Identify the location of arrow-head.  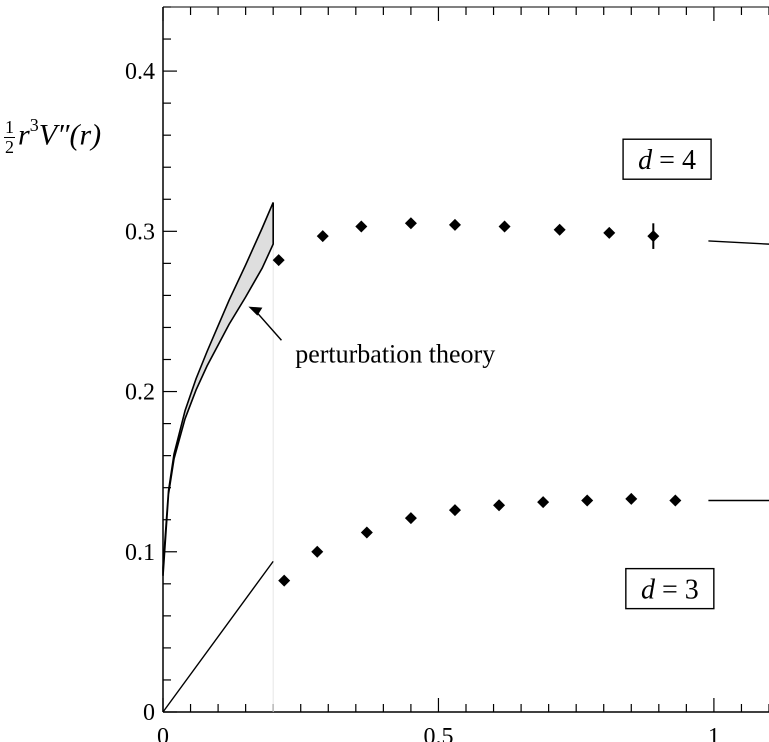
(255, 311).